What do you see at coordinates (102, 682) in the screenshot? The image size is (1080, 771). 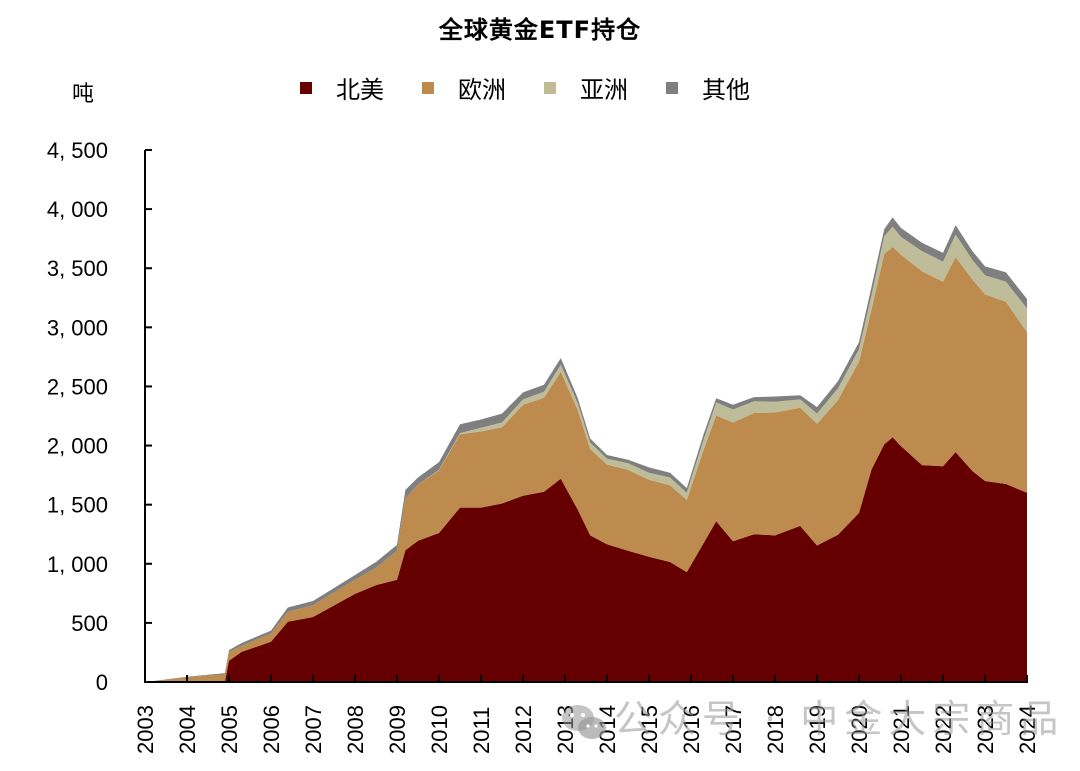 I see `y-tick-label: 0` at bounding box center [102, 682].